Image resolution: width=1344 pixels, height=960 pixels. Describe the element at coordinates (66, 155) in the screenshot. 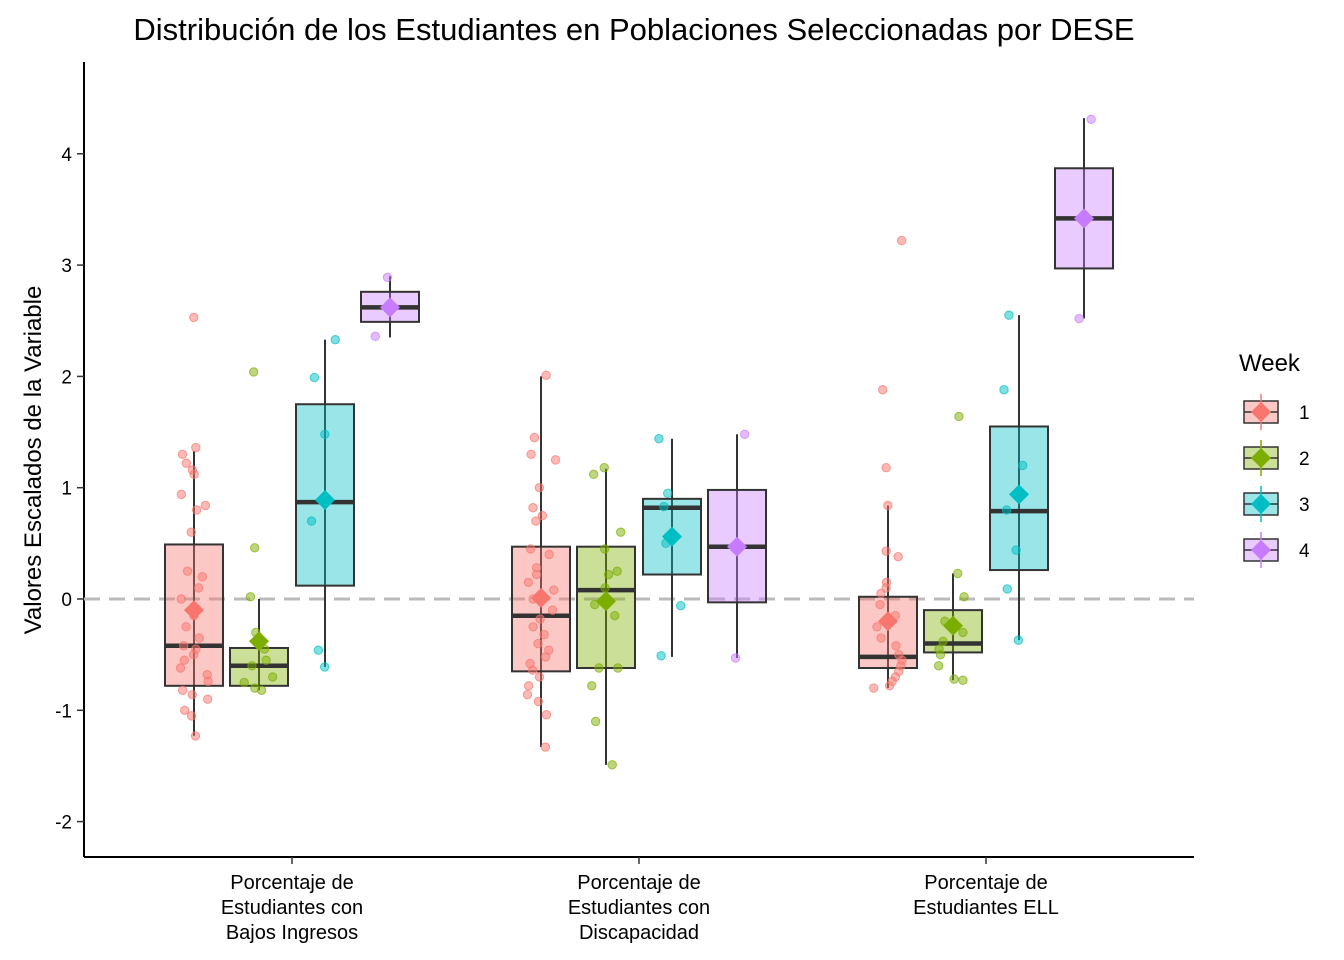

I see `y-tick-label: 4` at that location.